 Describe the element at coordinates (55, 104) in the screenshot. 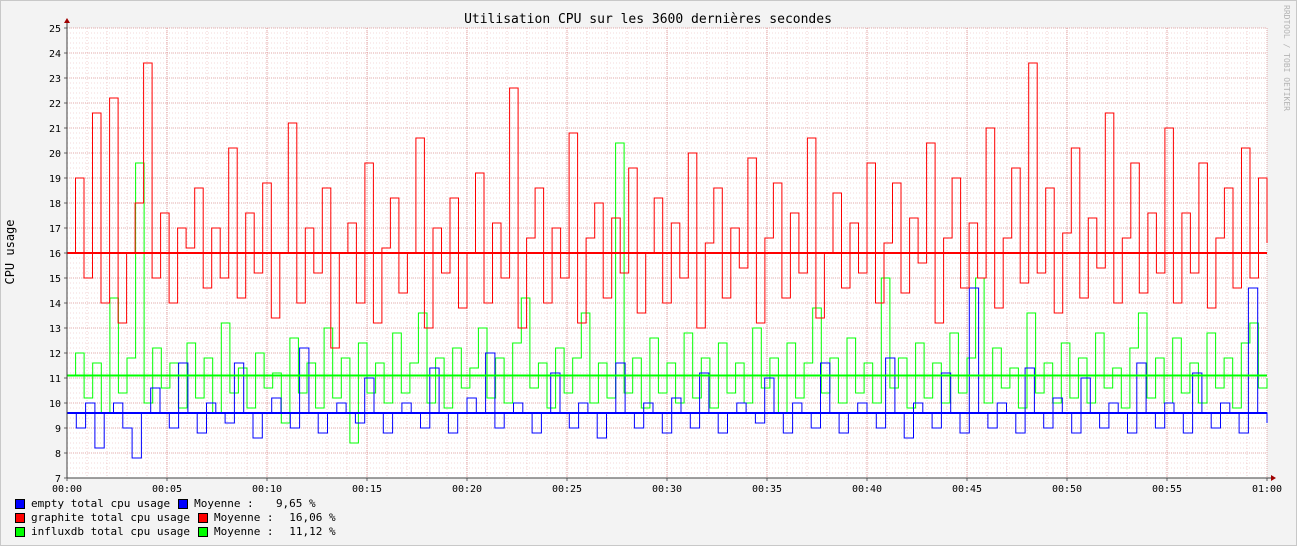

I see `y-tick-label: 22` at that location.